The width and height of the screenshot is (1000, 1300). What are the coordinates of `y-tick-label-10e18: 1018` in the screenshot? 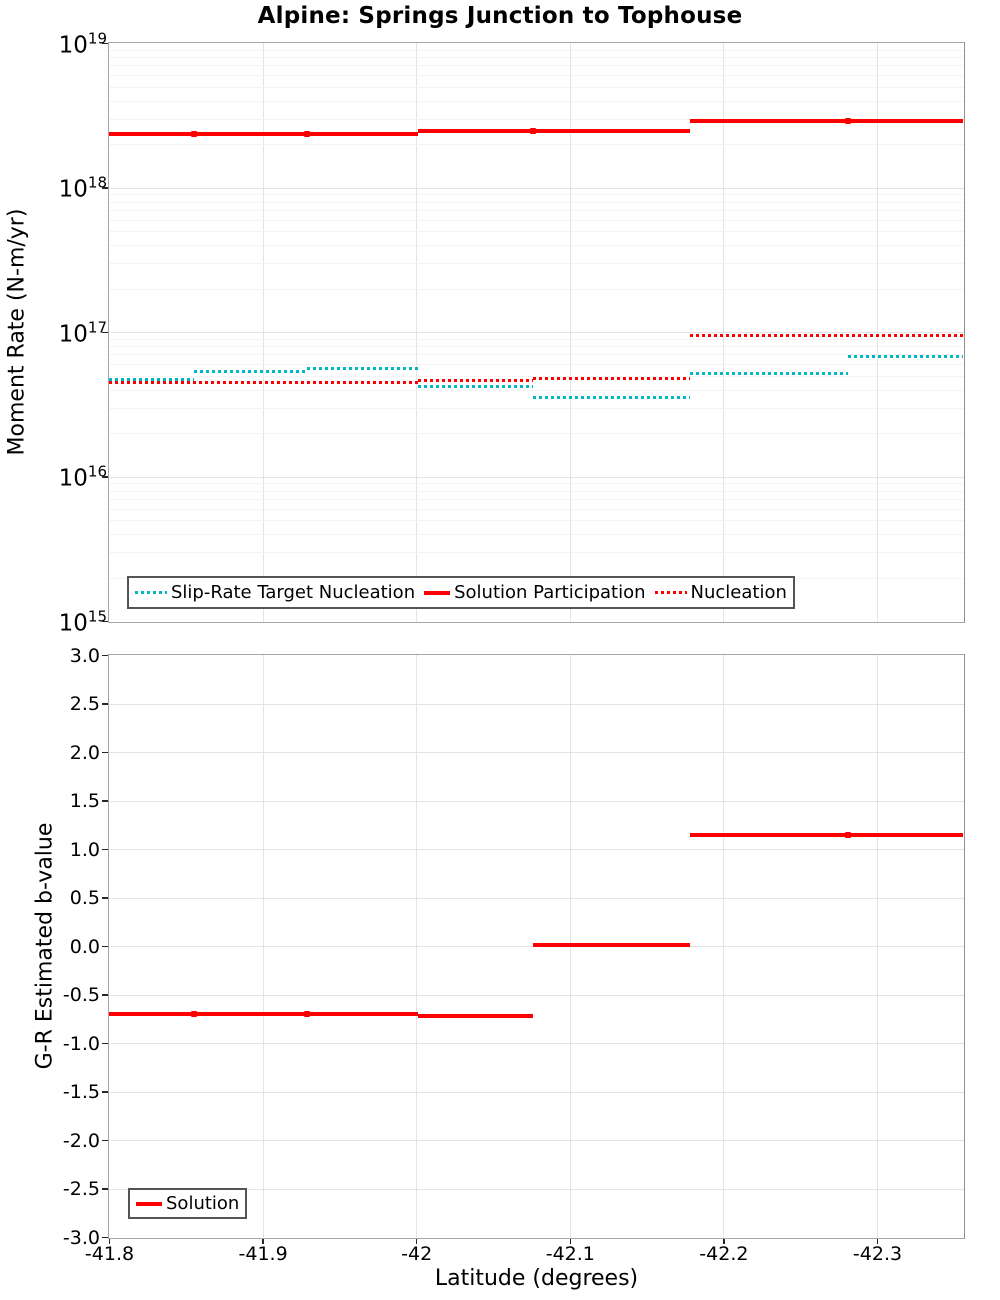 It's located at (82, 188).